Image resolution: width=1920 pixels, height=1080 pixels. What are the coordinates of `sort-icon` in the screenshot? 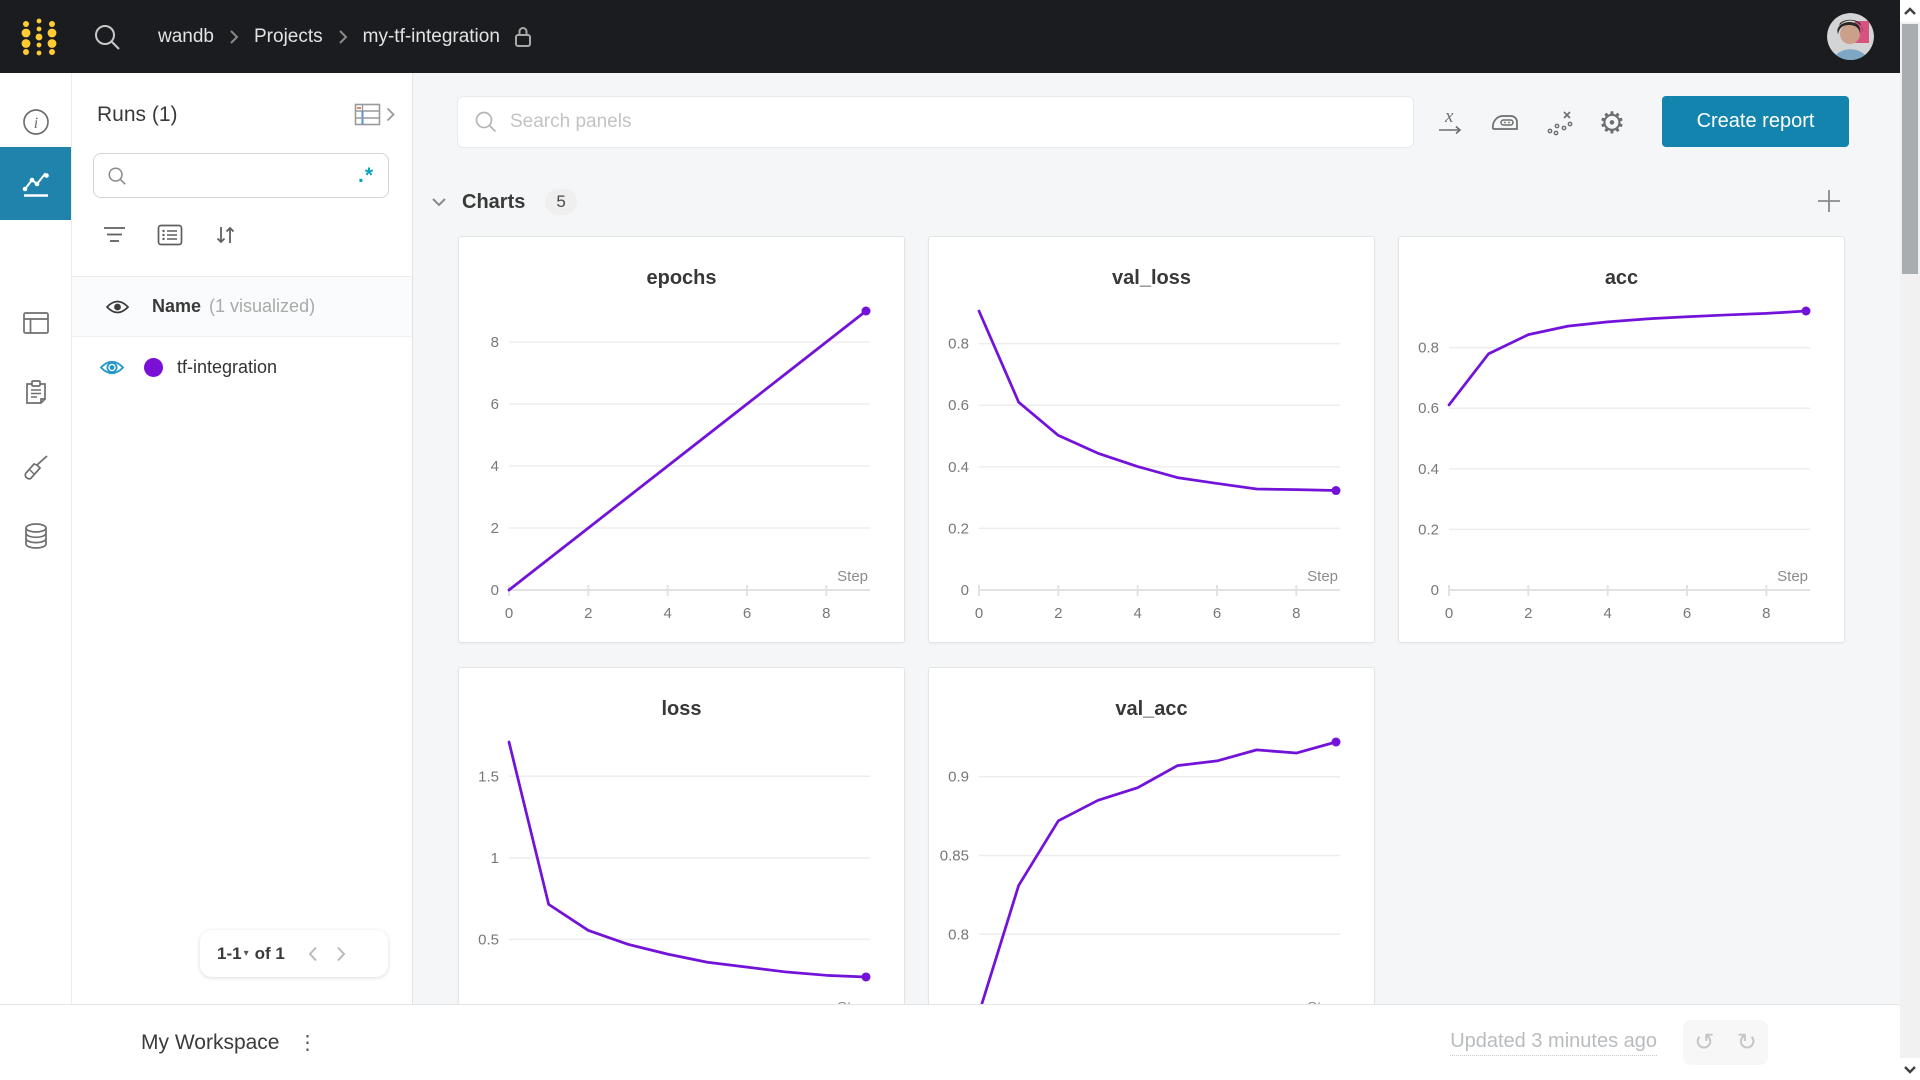 It's located at (225, 235).